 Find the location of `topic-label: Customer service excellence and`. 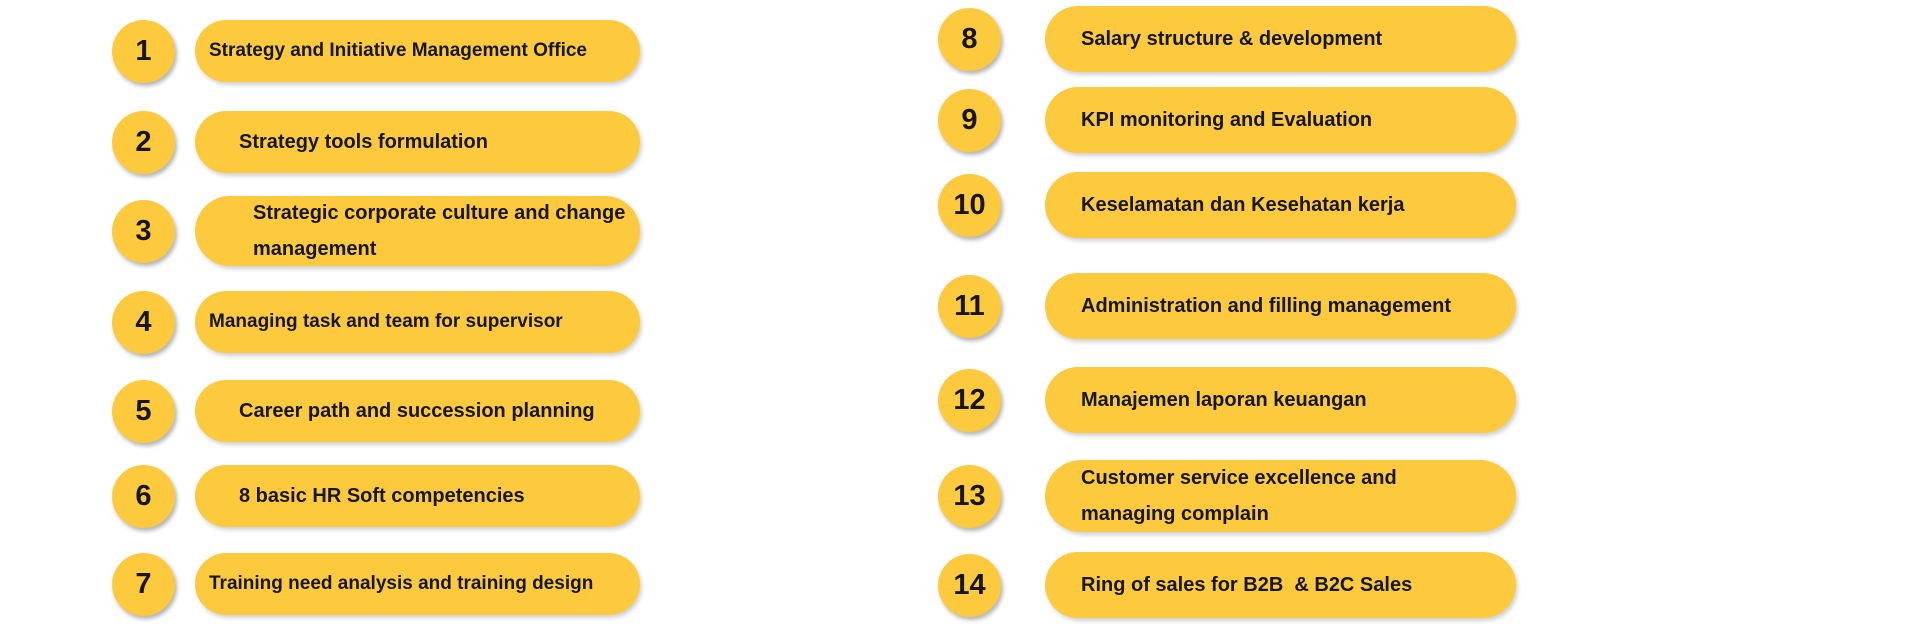

topic-label: Customer service excellence and is located at coordinates (1239, 478).